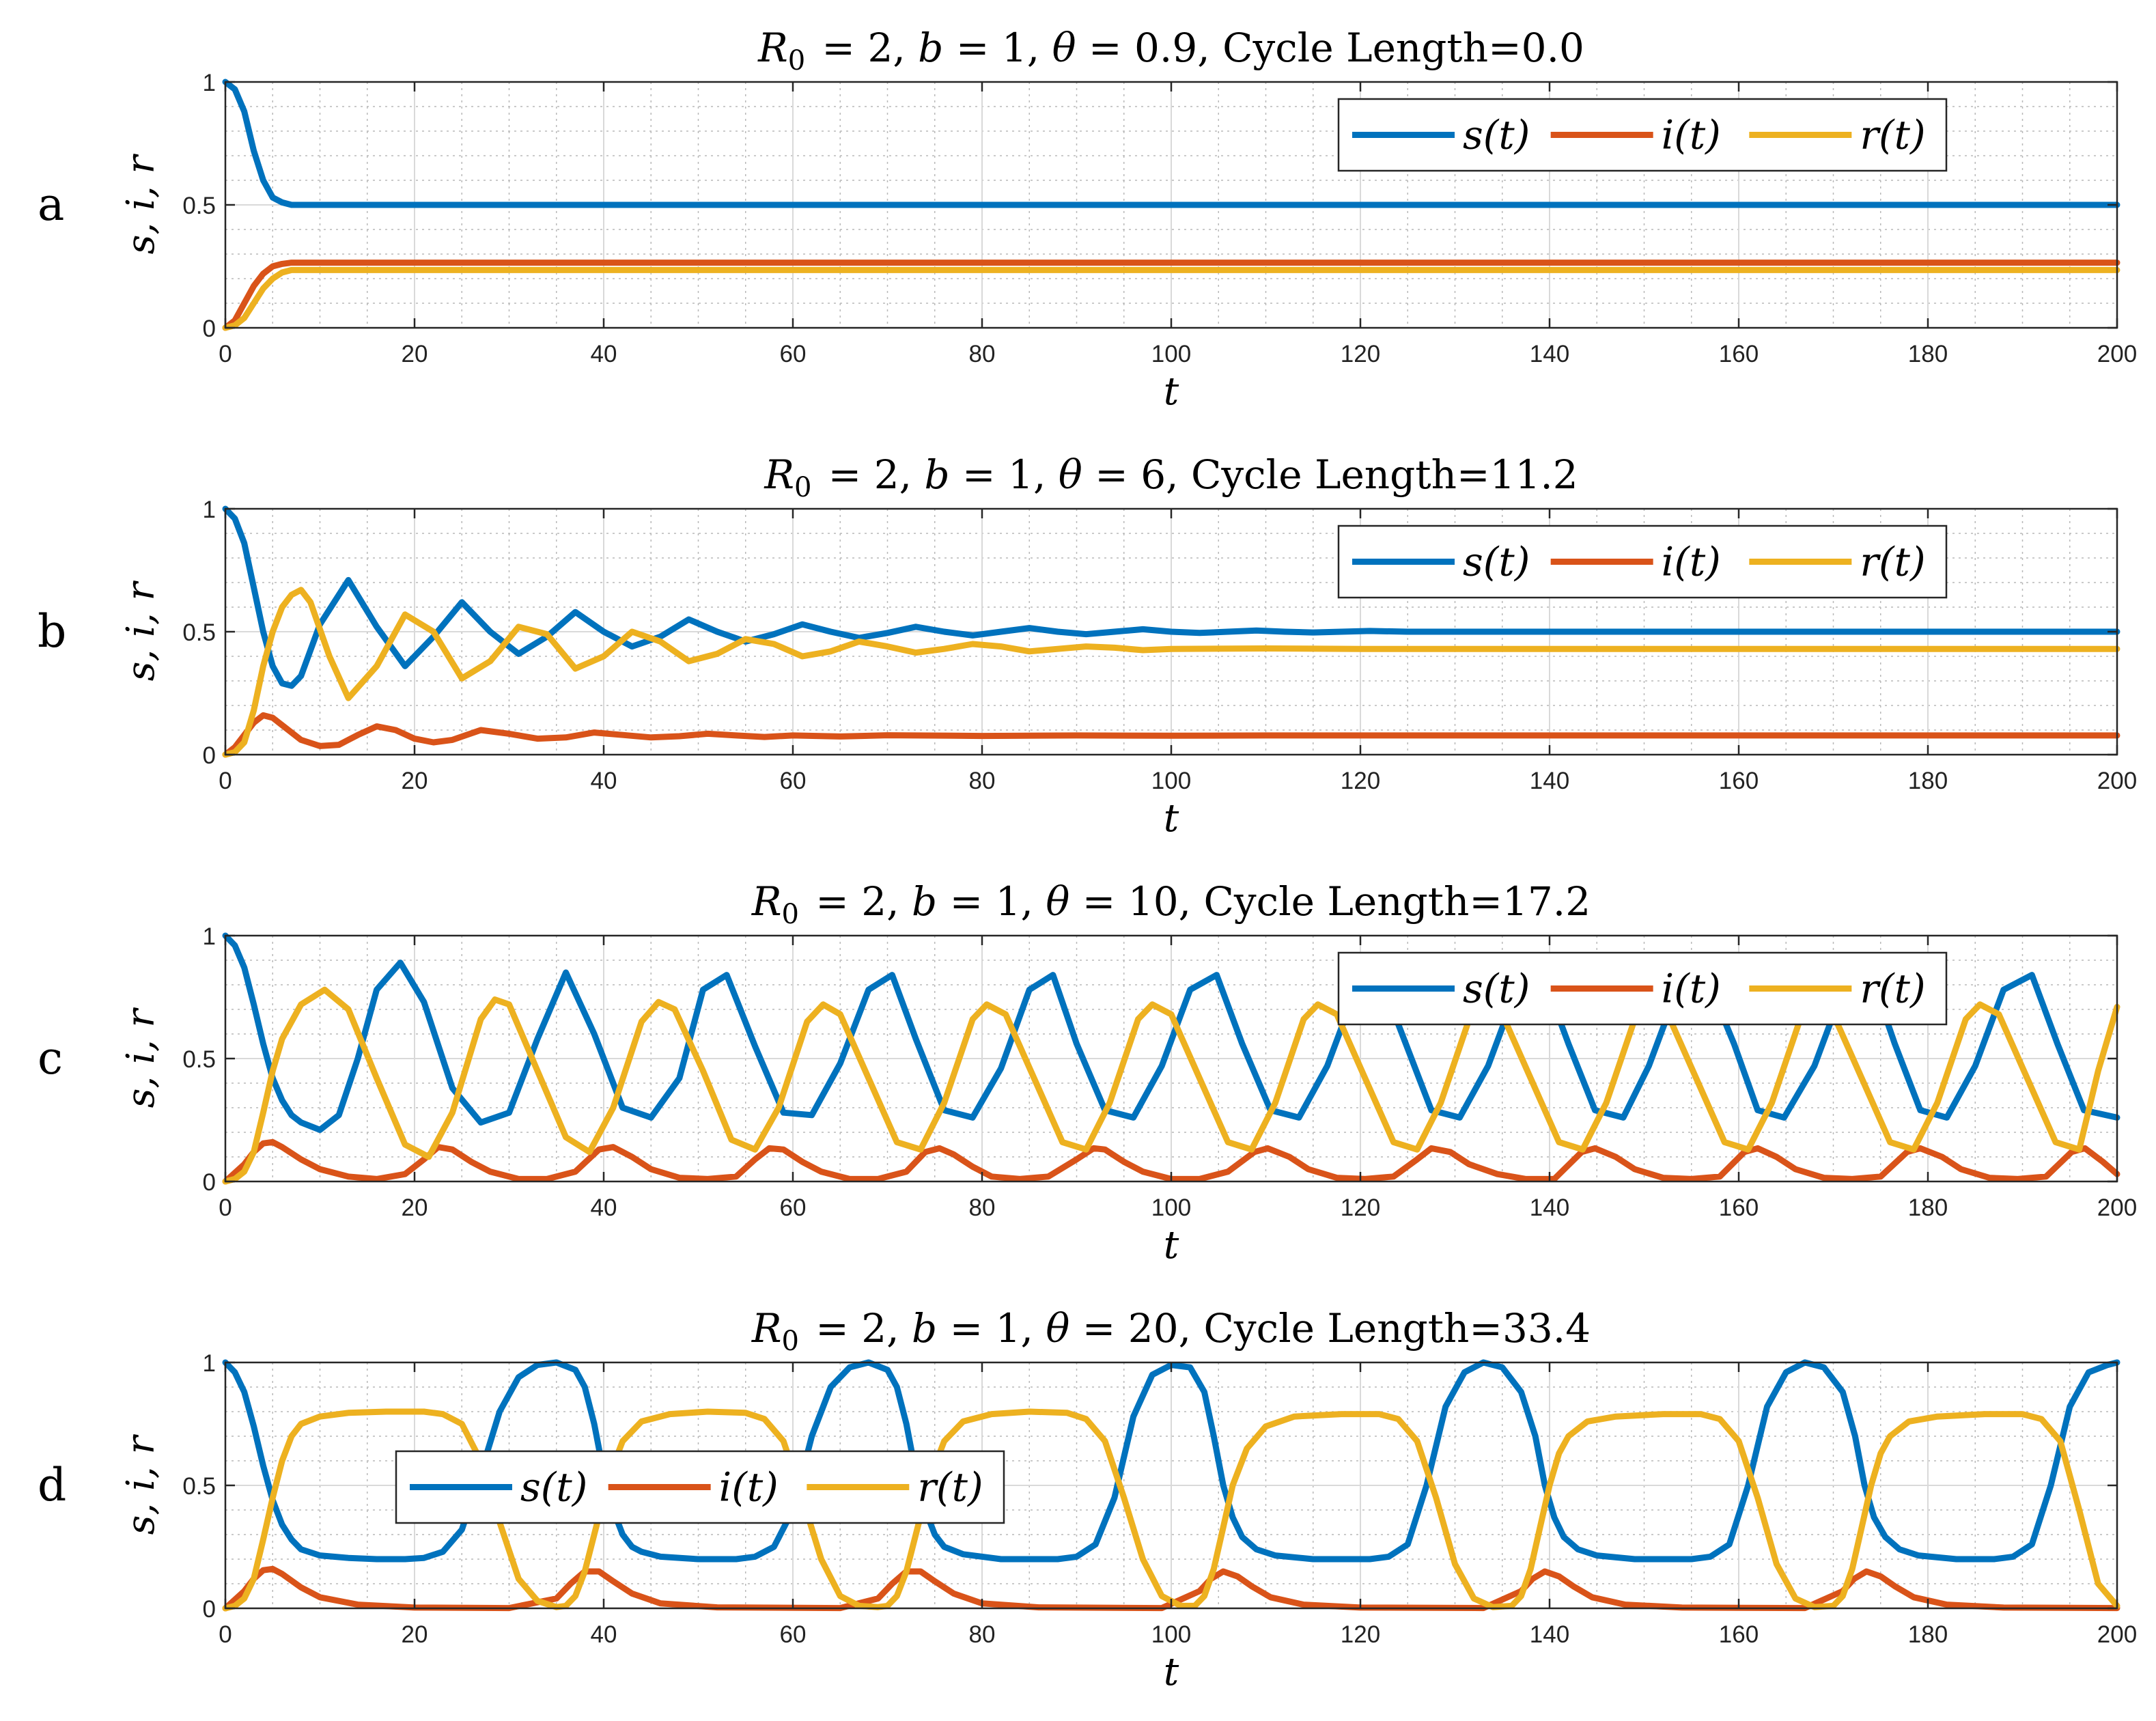 This screenshot has height=1721, width=2156. I want to click on panel-letter: b, so click(52, 631).